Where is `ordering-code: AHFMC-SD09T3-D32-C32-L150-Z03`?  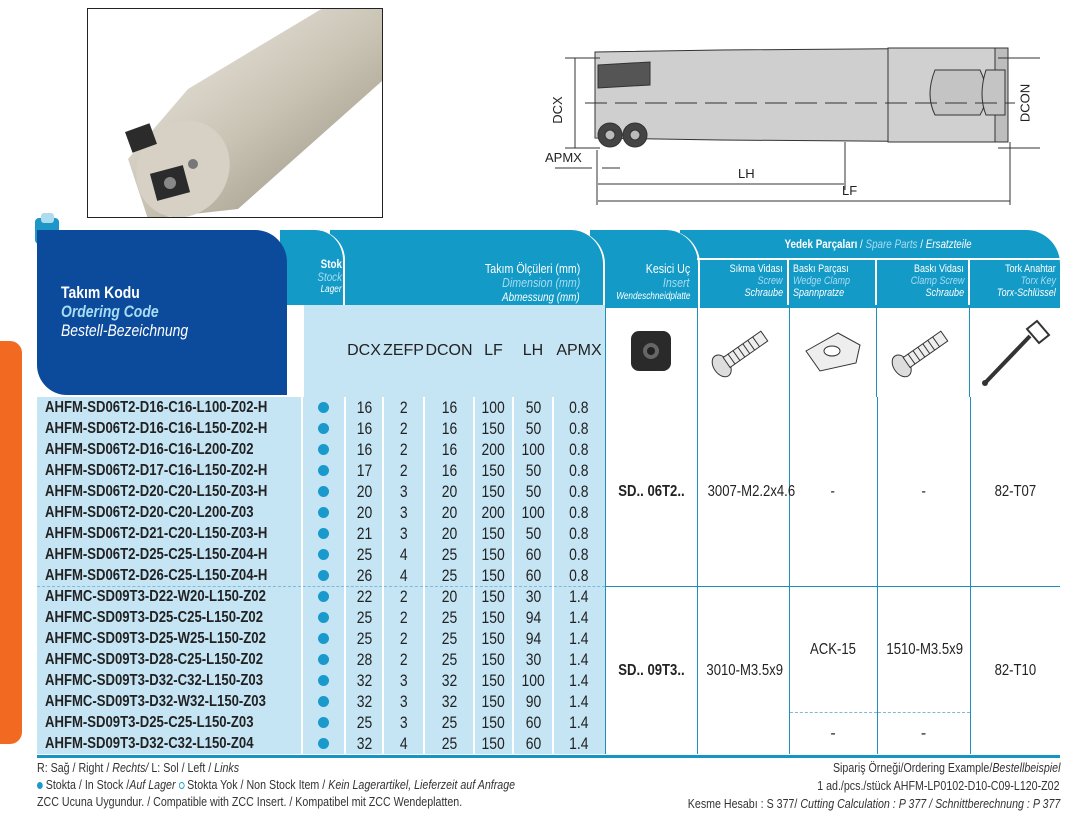 ordering-code: AHFMC-SD09T3-D32-C32-L150-Z03 is located at coordinates (169, 680).